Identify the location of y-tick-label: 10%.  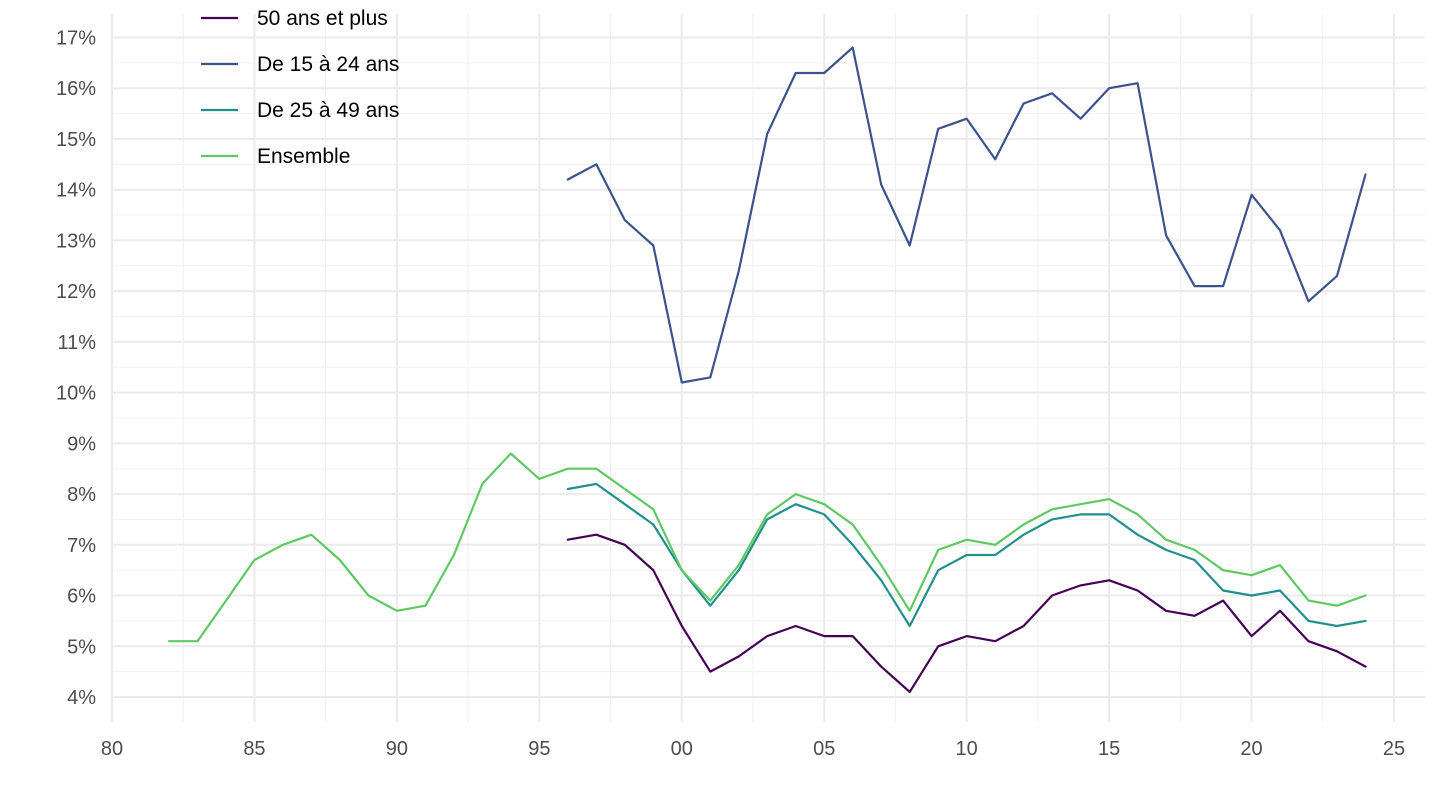
(76, 394).